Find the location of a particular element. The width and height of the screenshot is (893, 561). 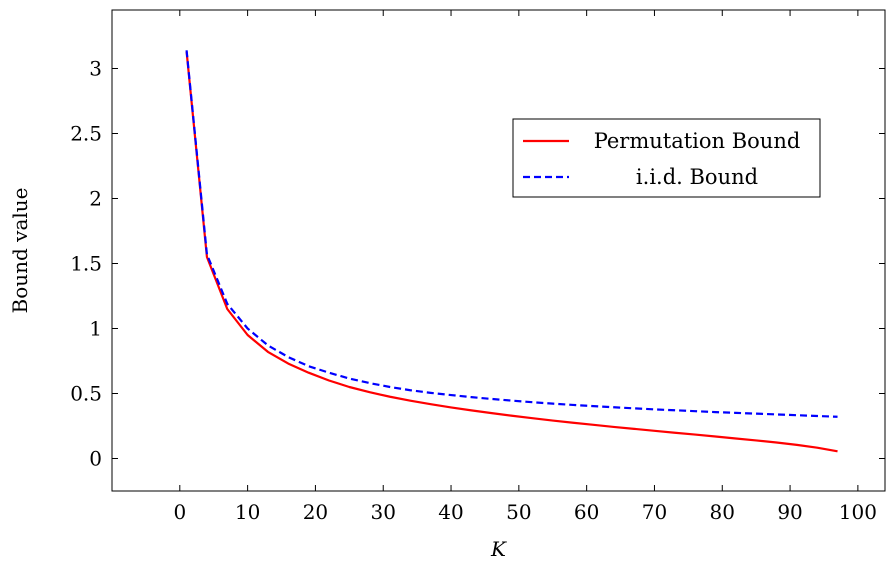

legend-label-permutation-bound: Permutation Bound is located at coordinates (697, 141).